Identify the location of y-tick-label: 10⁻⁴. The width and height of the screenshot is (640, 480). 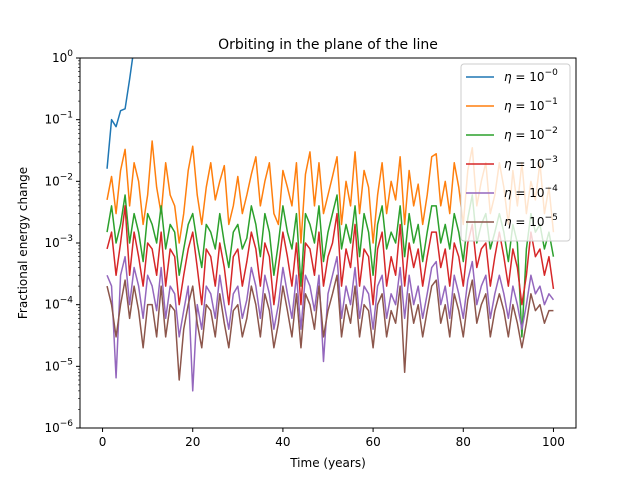
(58, 304).